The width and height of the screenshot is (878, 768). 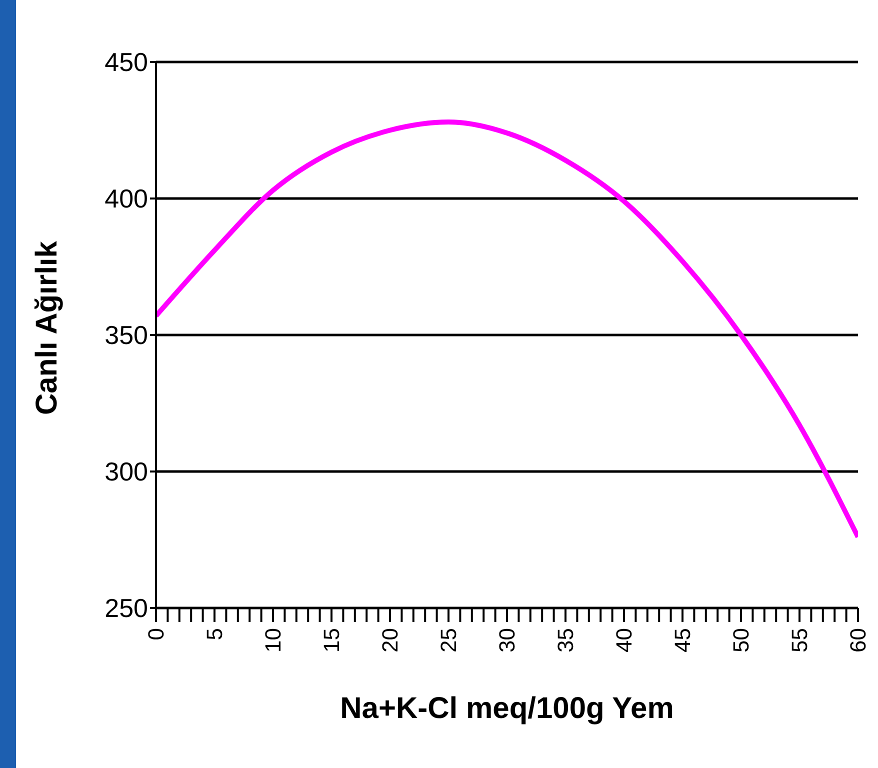 I want to click on x-tick-label: 25, so click(x=448, y=640).